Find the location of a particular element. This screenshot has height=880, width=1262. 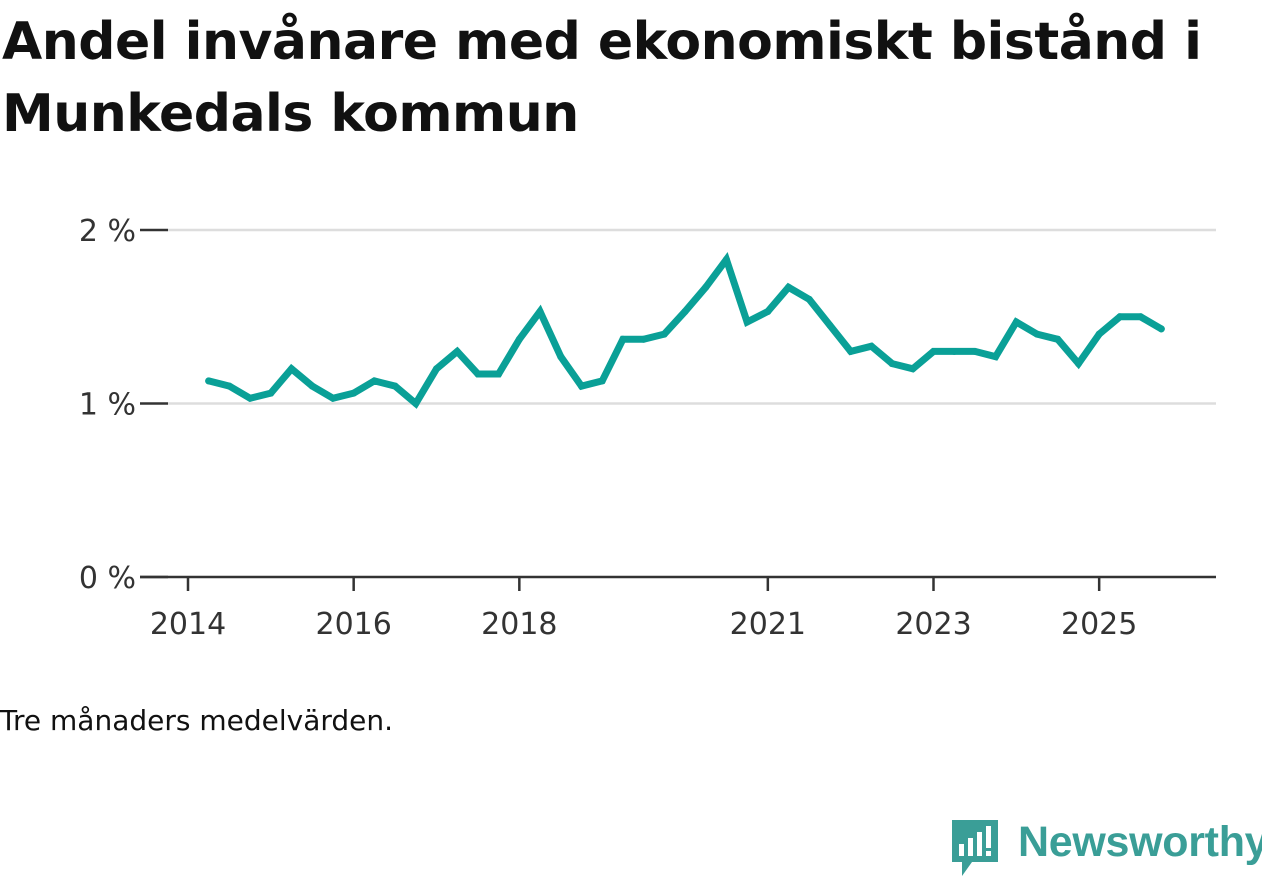

x-tick-label: 2018 is located at coordinates (519, 624).